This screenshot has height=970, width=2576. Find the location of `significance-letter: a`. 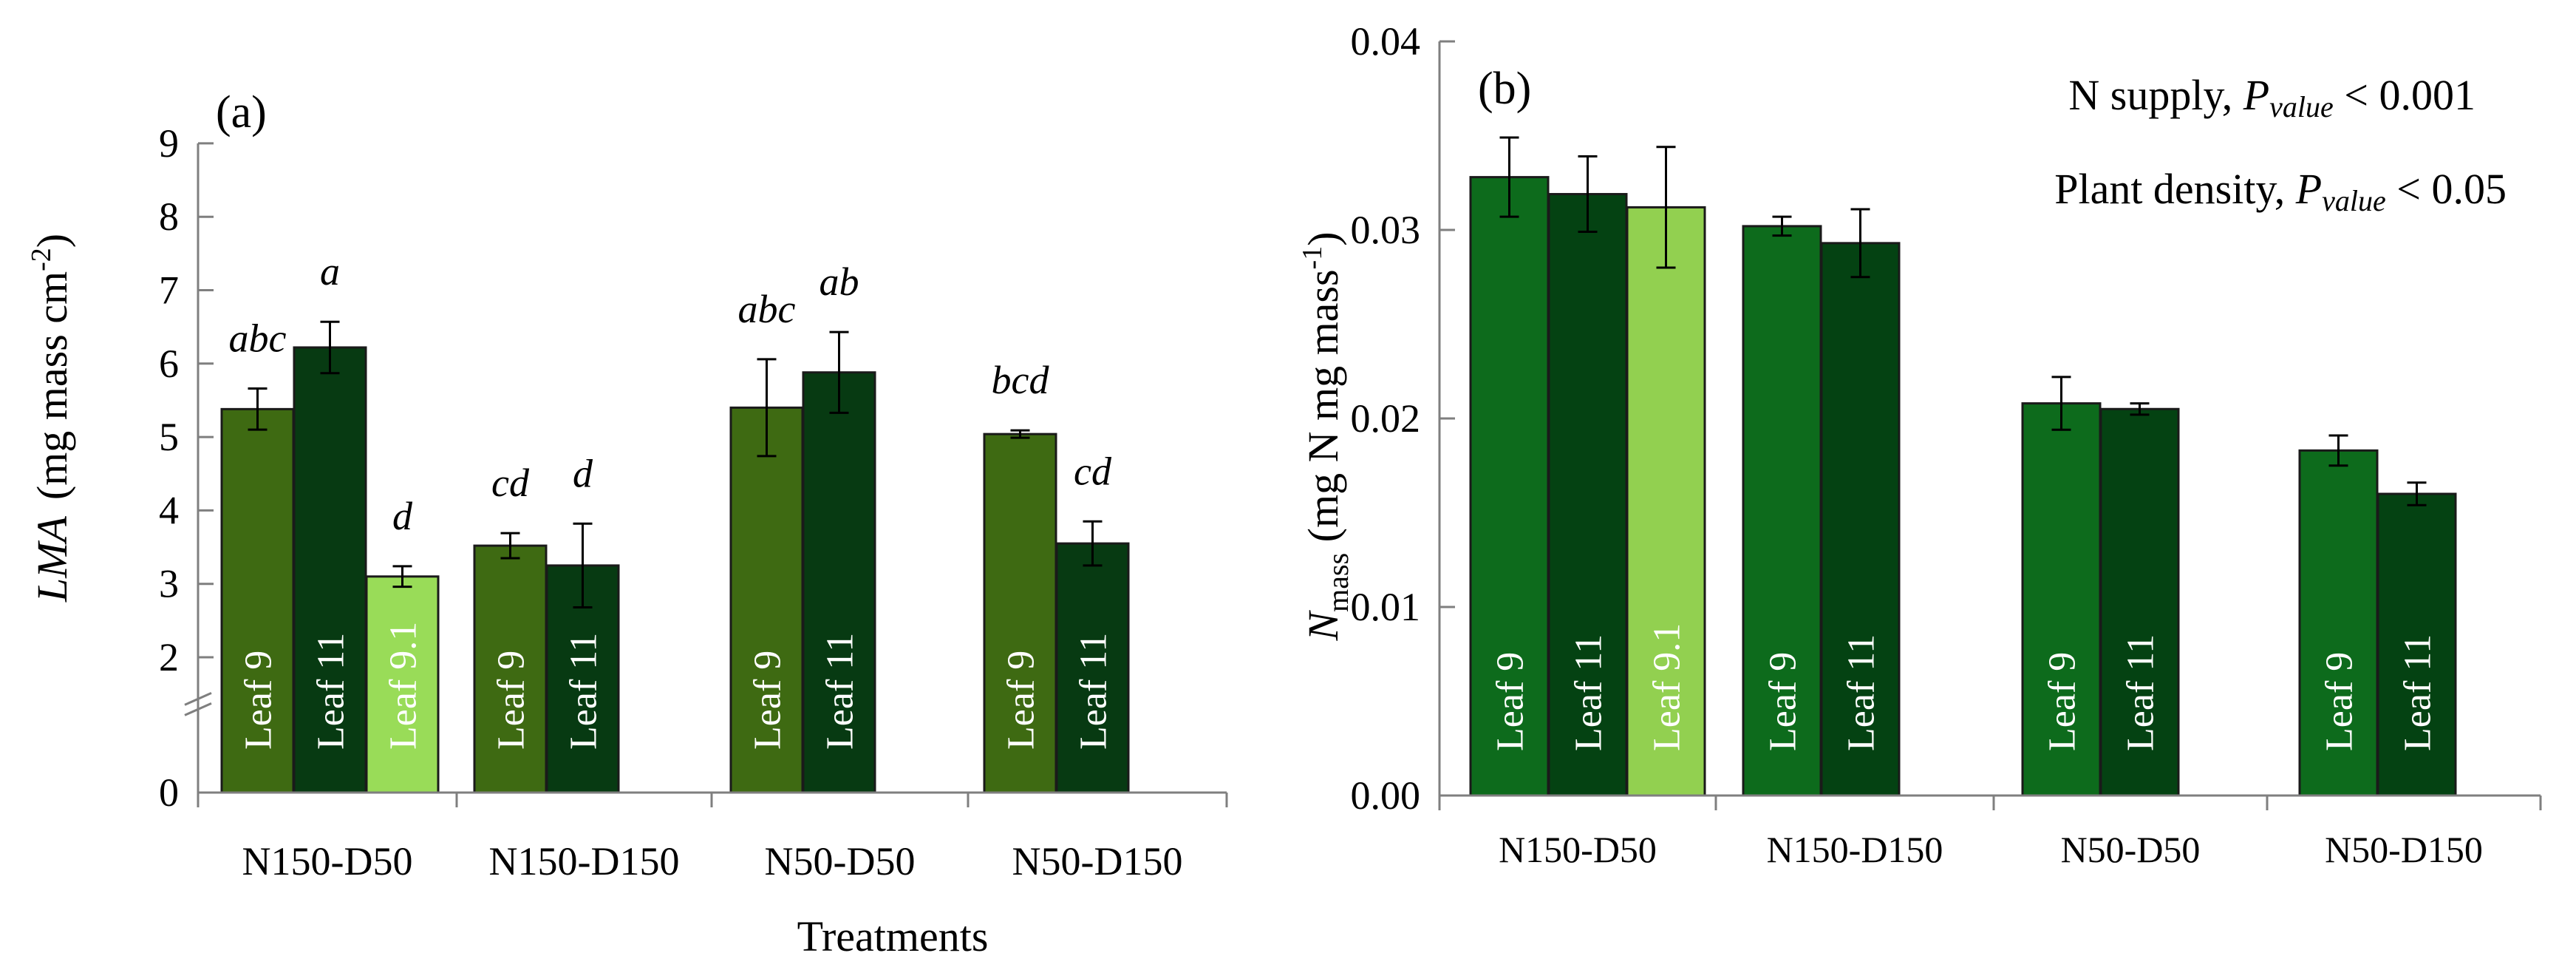

significance-letter: a is located at coordinates (330, 272).